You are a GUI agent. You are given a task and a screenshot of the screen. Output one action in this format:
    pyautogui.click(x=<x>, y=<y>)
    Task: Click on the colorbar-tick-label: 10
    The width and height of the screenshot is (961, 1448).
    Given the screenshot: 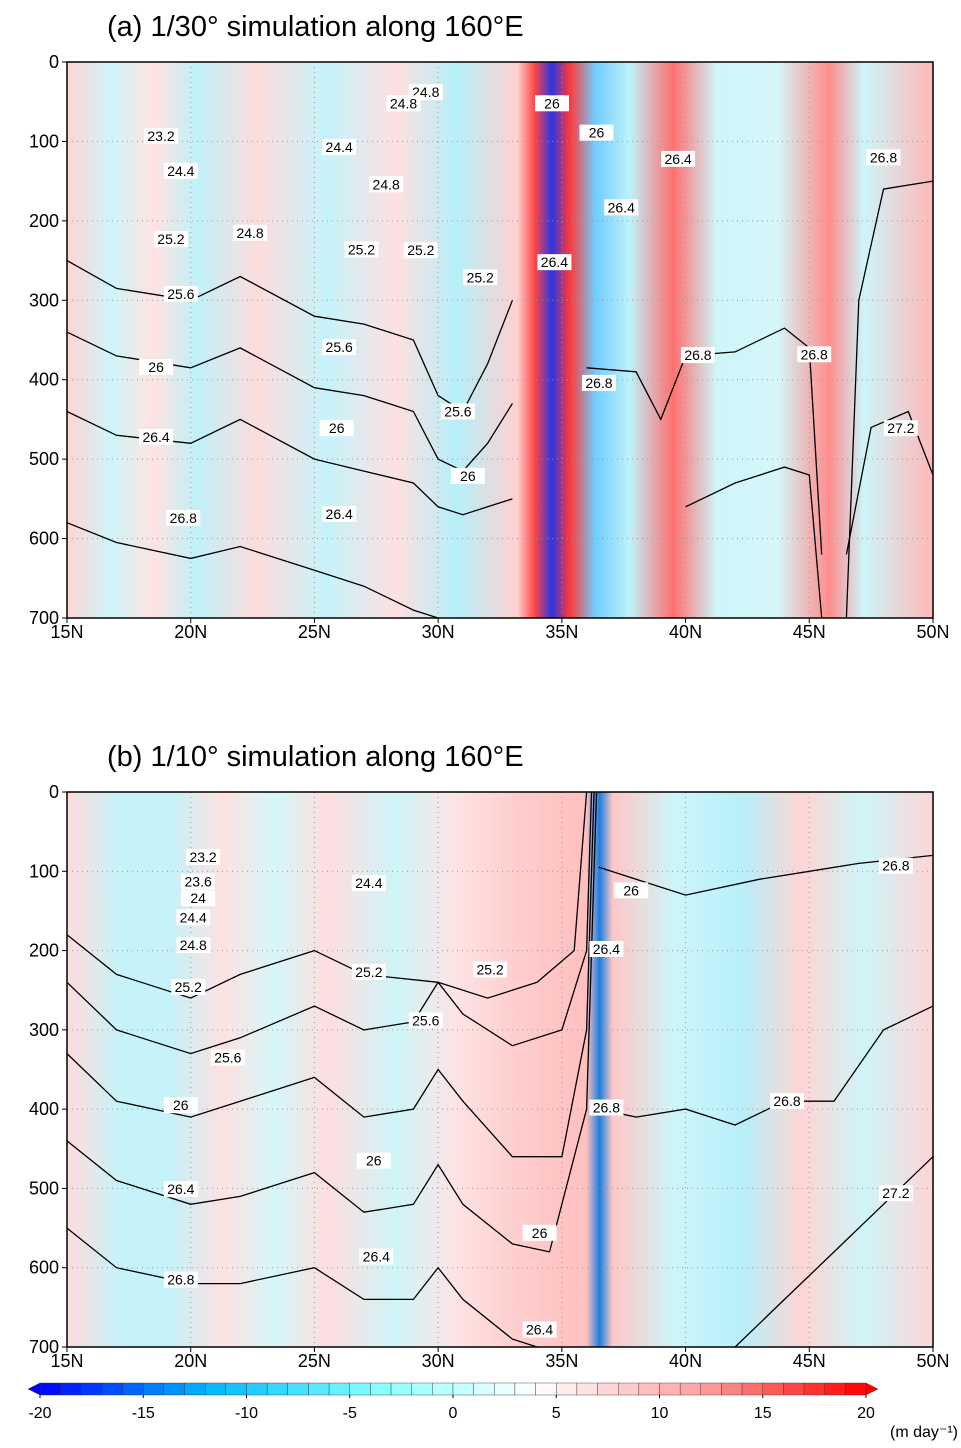 What is the action you would take?
    pyautogui.click(x=660, y=1413)
    